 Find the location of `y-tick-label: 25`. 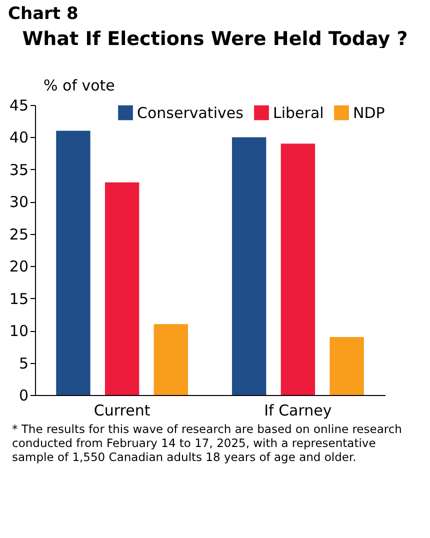

y-tick-label: 25 is located at coordinates (18, 234).